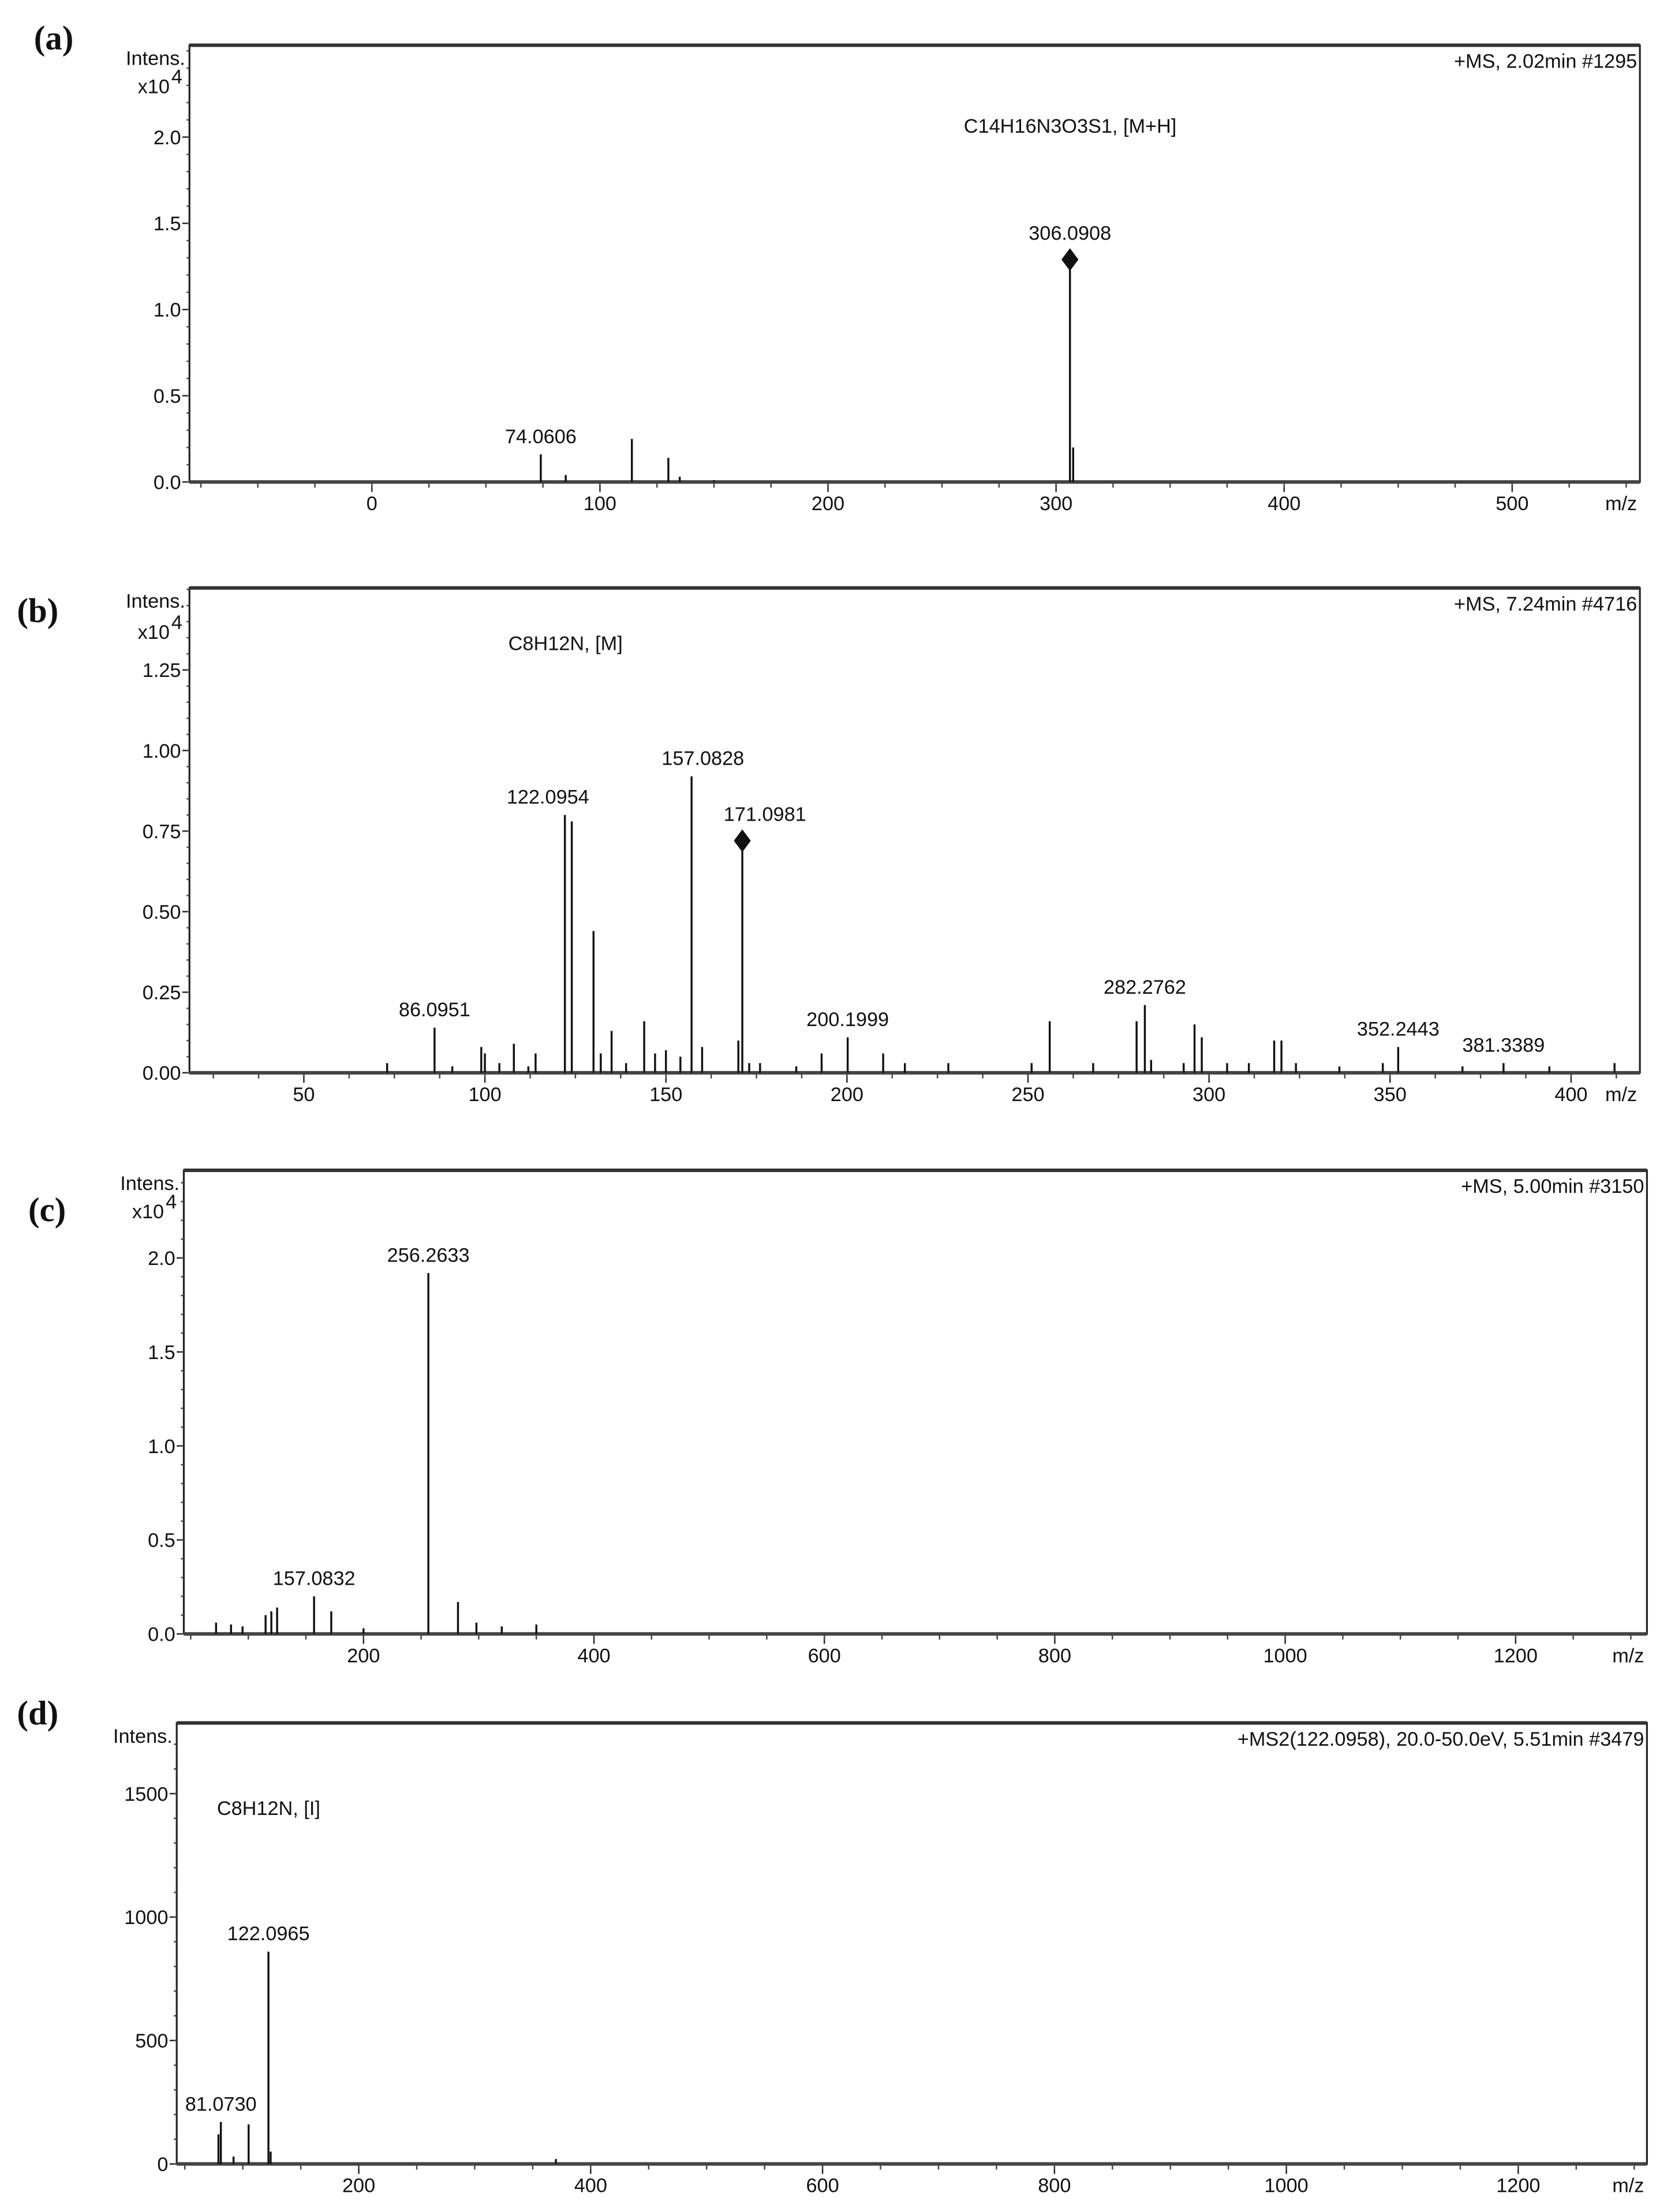 Image resolution: width=1671 pixels, height=2212 pixels. Describe the element at coordinates (146, 1794) in the screenshot. I see `y-tick-label: 1500` at that location.